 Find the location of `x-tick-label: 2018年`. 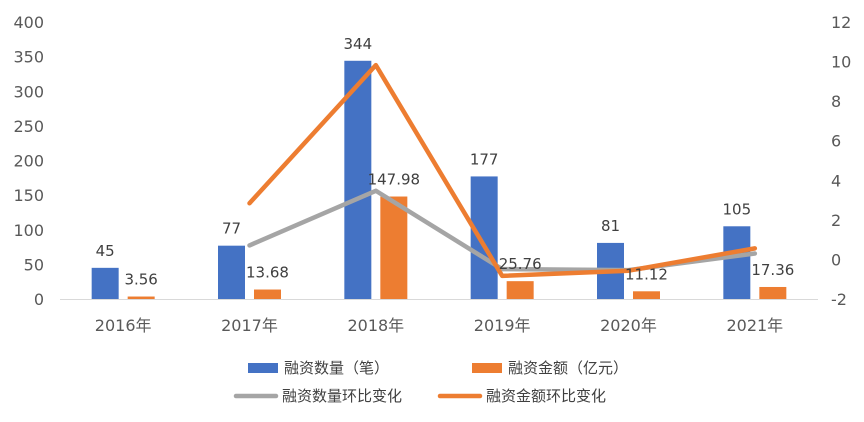

x-tick-label: 2018年 is located at coordinates (375, 325).